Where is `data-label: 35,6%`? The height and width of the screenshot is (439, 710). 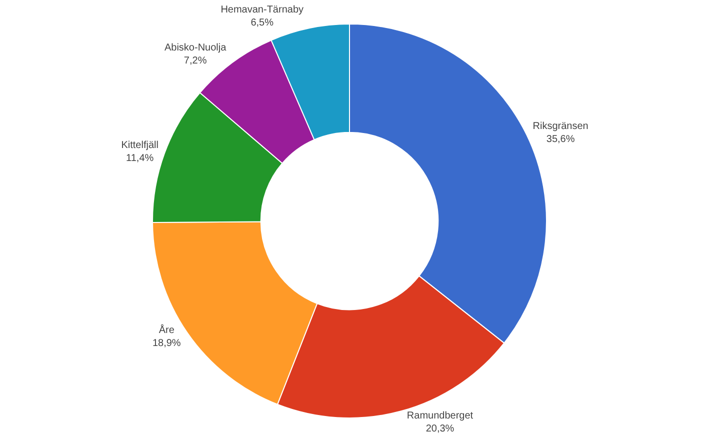
data-label: 35,6% is located at coordinates (560, 139).